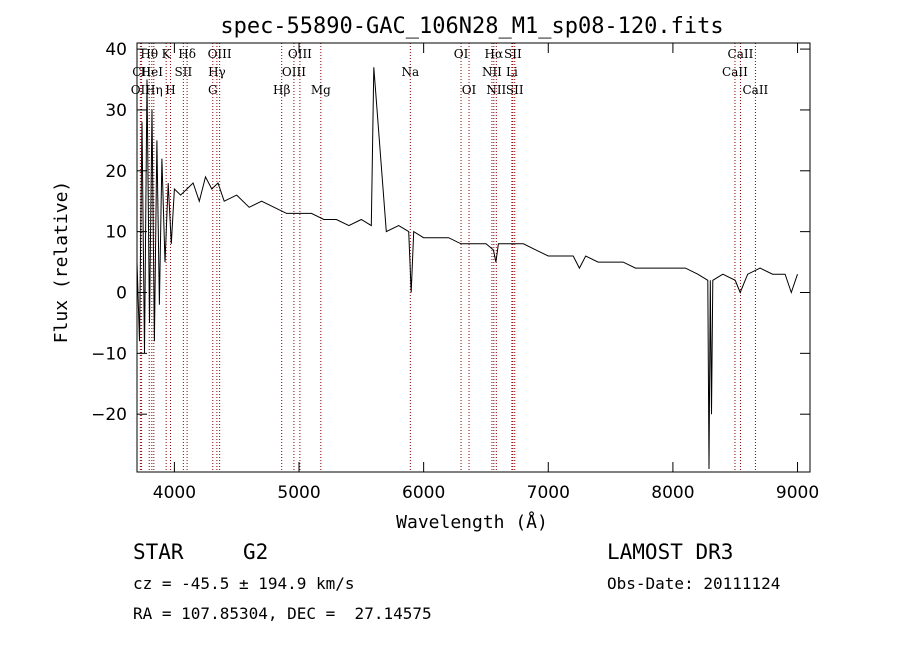 This screenshot has width=900, height=649. Describe the element at coordinates (755, 90) in the screenshot. I see `line-label-27: CaII` at that location.